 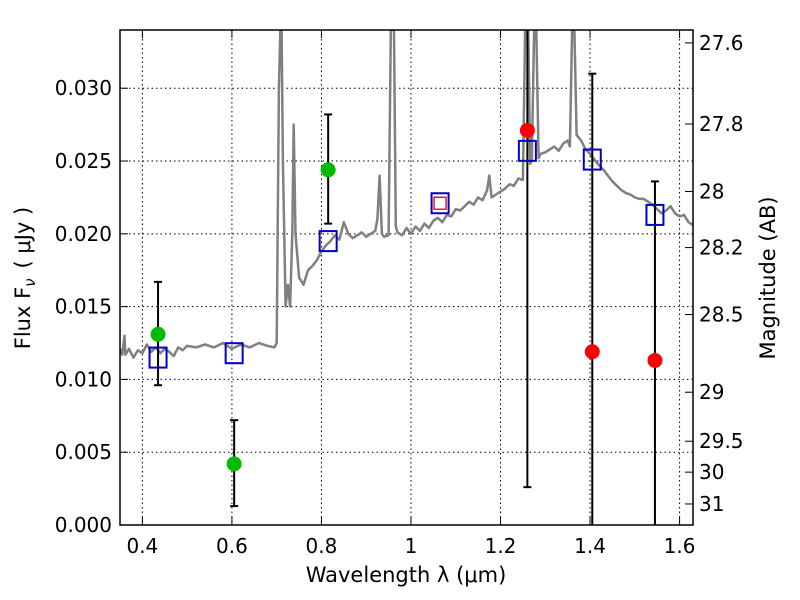 I want to click on x-tick-label: 0.4, so click(x=142, y=546).